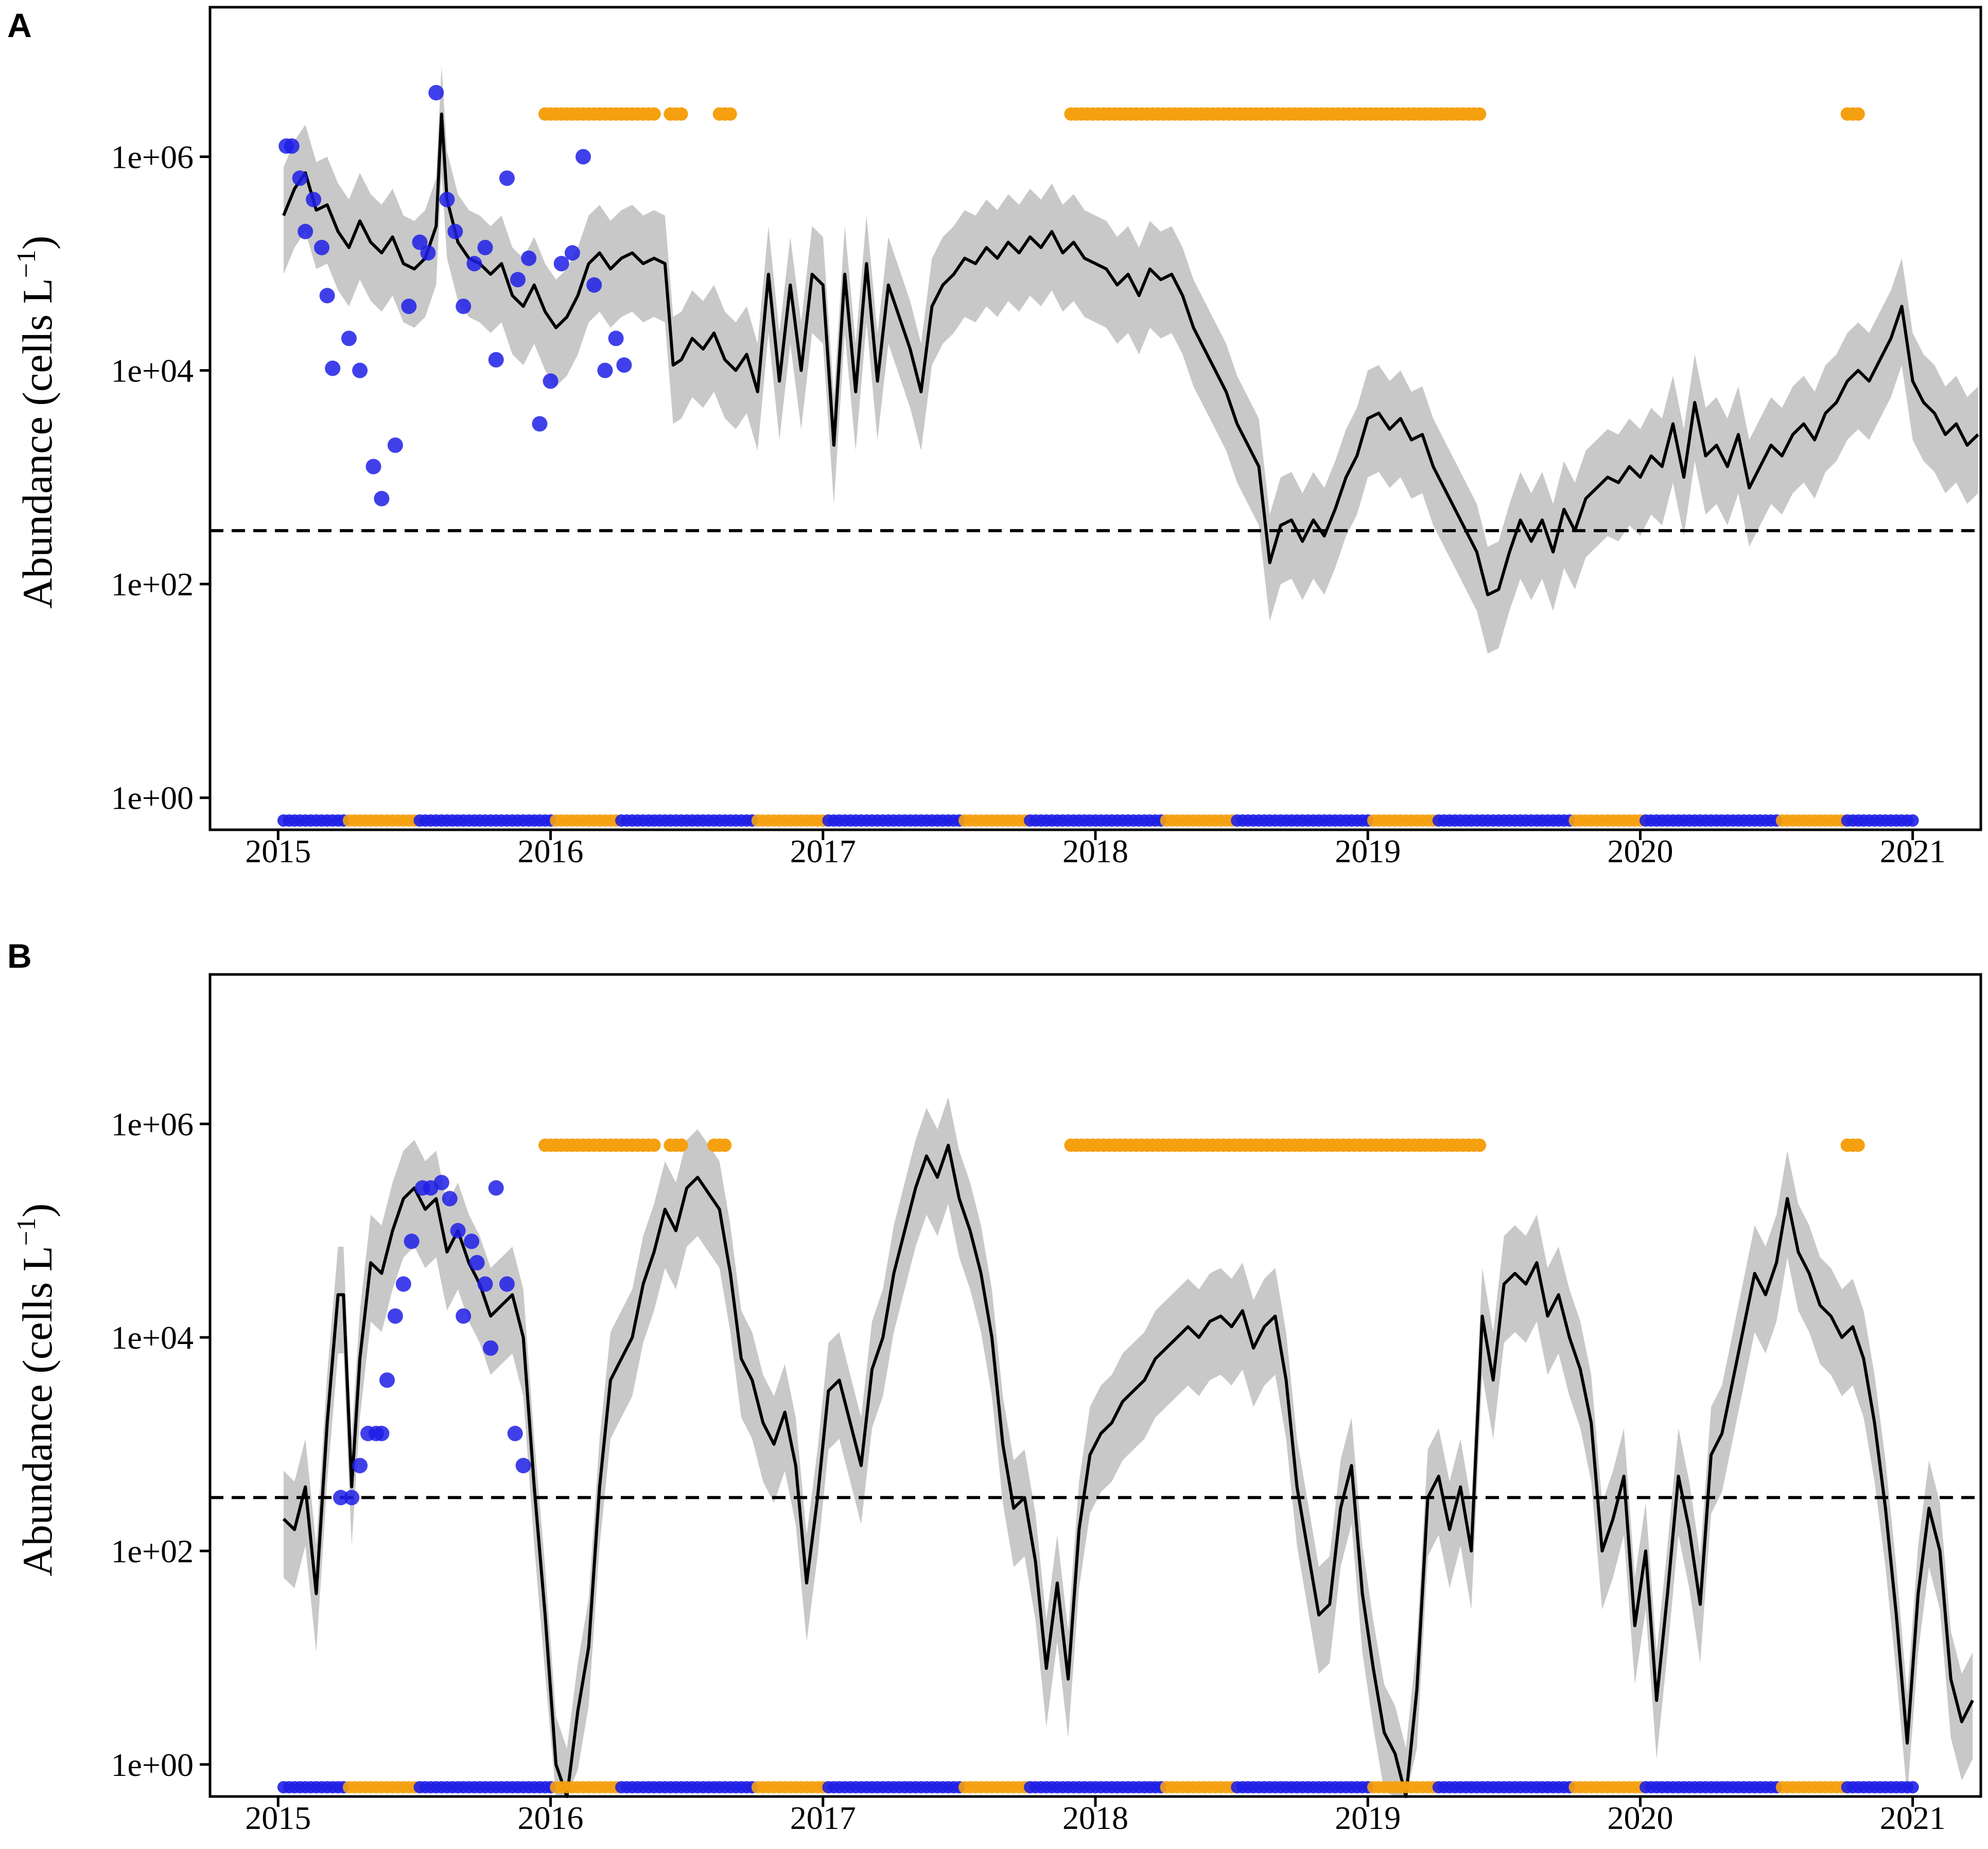 The width and height of the screenshot is (1988, 1849). Describe the element at coordinates (1913, 820) in the screenshot. I see `panel-a-zero-rug-point` at that location.